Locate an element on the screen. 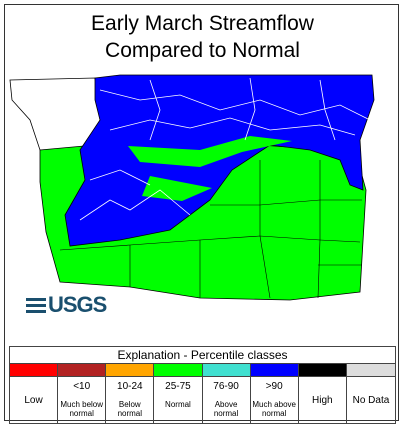 Image resolution: width=405 pixels, height=427 pixels. legend-range: <10 is located at coordinates (82, 387).